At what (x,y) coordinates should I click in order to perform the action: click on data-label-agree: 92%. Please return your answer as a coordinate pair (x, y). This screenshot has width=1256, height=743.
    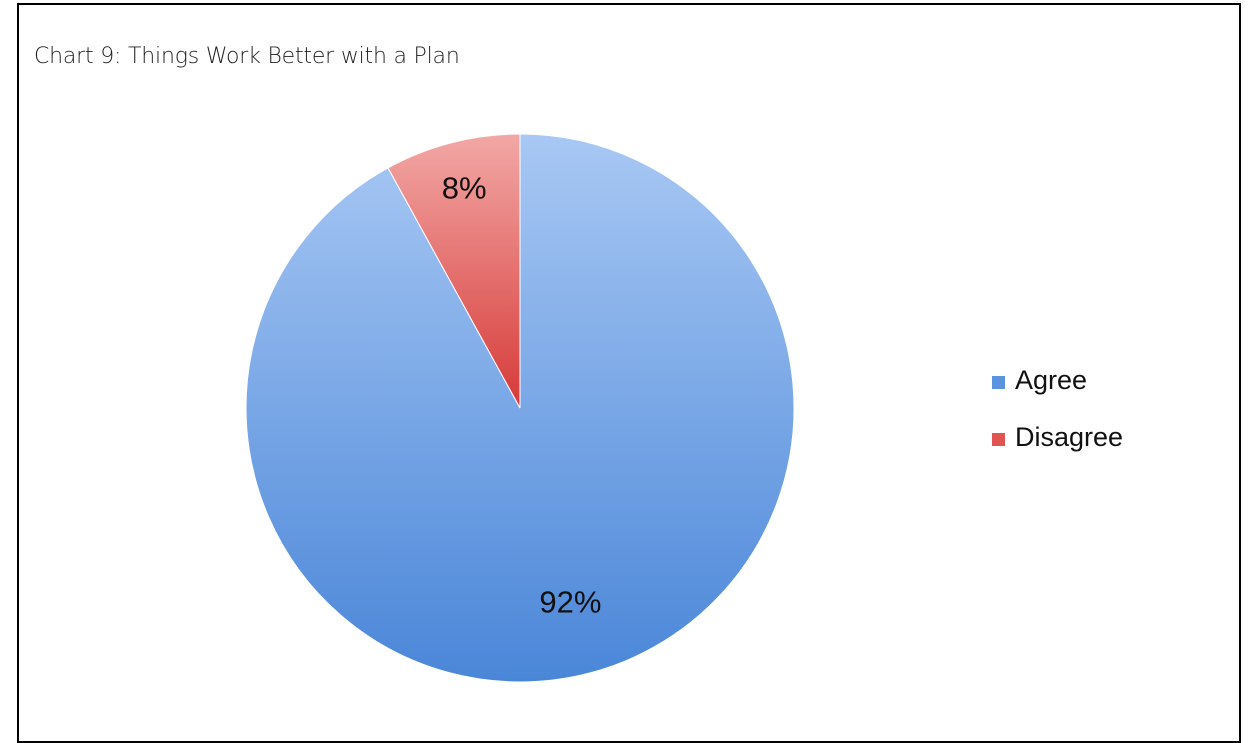
    Looking at the image, I should click on (570, 602).